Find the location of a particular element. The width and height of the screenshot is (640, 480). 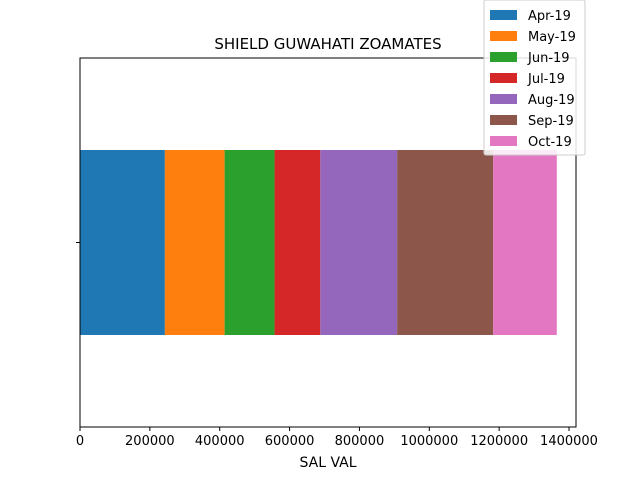

x-tick-label: 1200000 is located at coordinates (499, 441).